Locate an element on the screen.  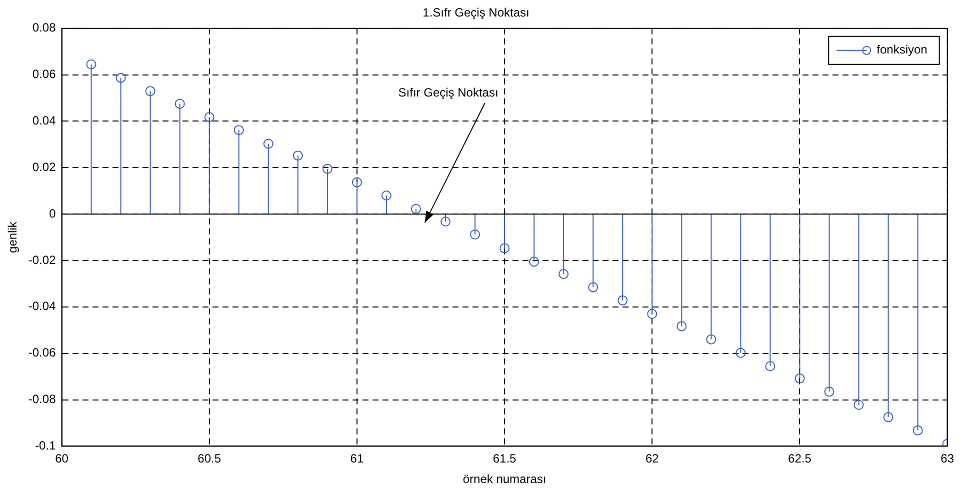
y-tick-label: -0.04 is located at coordinates (42, 306).